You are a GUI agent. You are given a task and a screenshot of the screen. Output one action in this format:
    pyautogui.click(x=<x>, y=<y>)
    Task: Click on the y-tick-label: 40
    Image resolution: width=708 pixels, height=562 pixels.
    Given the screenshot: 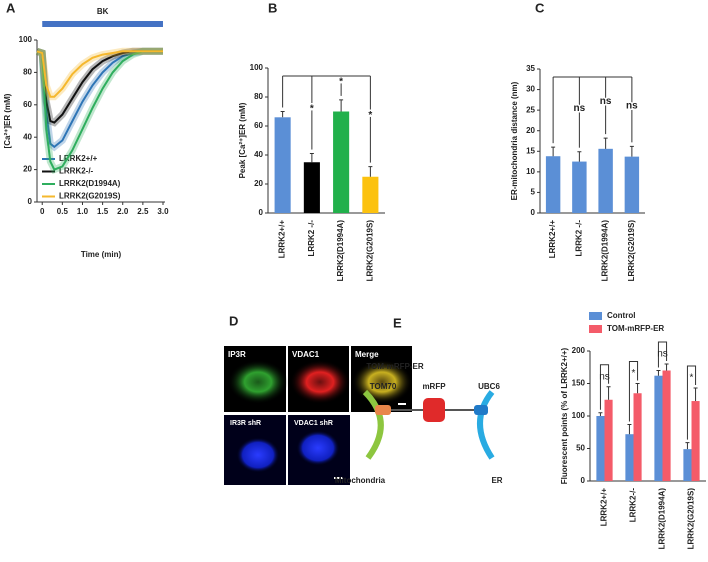 What is the action you would take?
    pyautogui.click(x=27, y=136)
    